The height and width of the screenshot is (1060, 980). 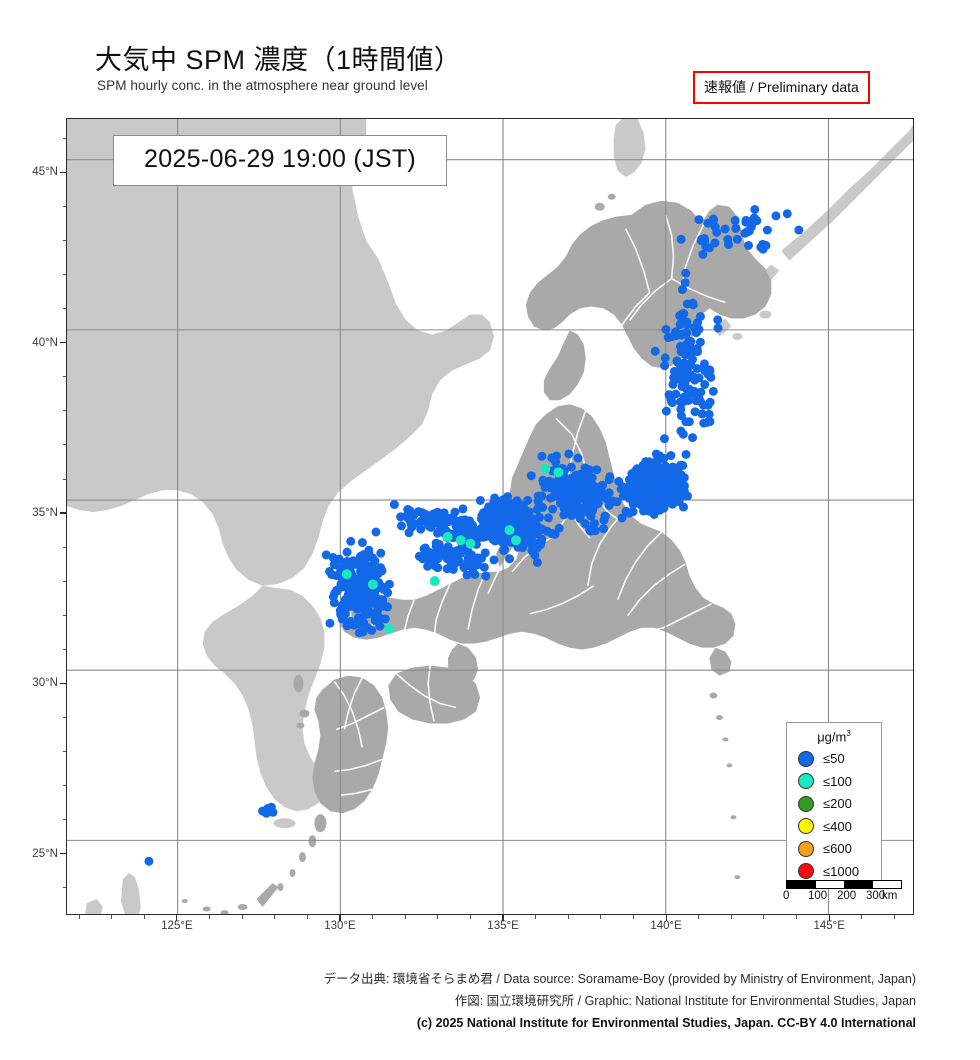 What do you see at coordinates (876, 896) in the screenshot?
I see `scale-tick-label: 300` at bounding box center [876, 896].